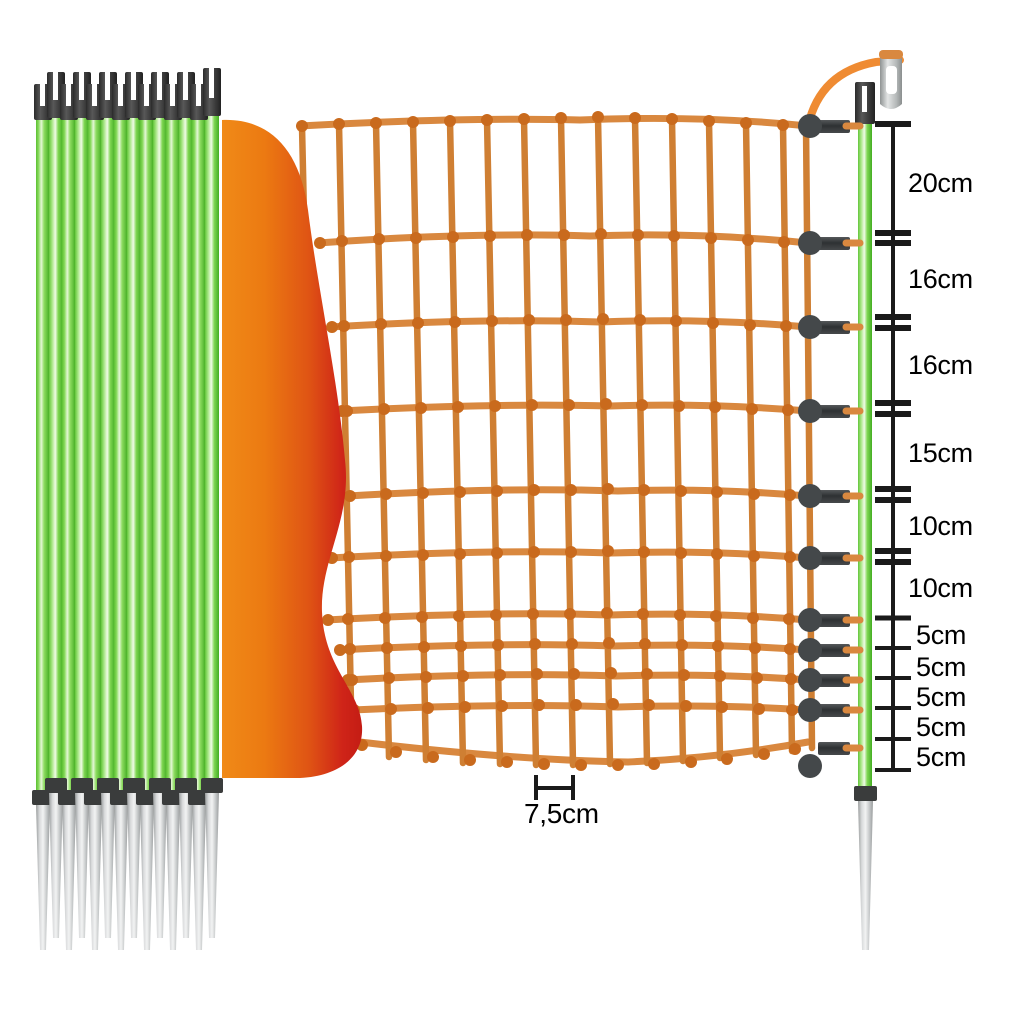  Describe the element at coordinates (941, 727) in the screenshot. I see `scale-label-9: 5cm` at that location.